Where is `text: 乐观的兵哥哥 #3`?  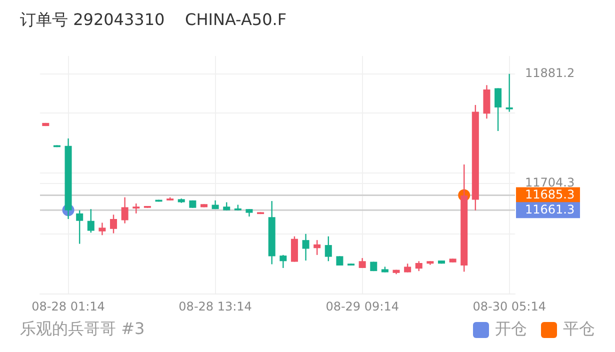 text: 乐观的兵哥哥 #3 is located at coordinates (82, 329).